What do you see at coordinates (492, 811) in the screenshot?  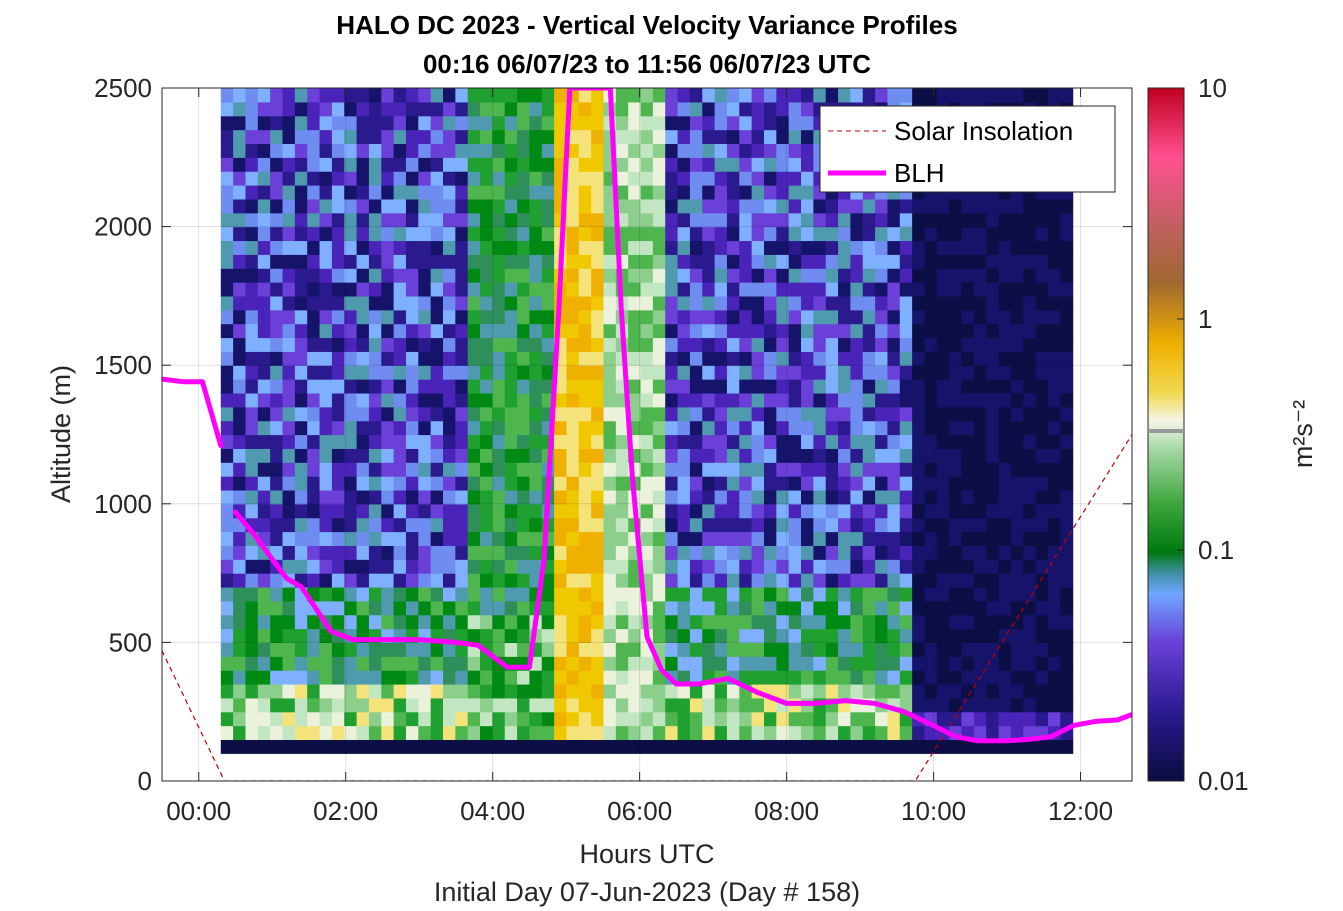 I see `x-tick-label: 04:00` at bounding box center [492, 811].